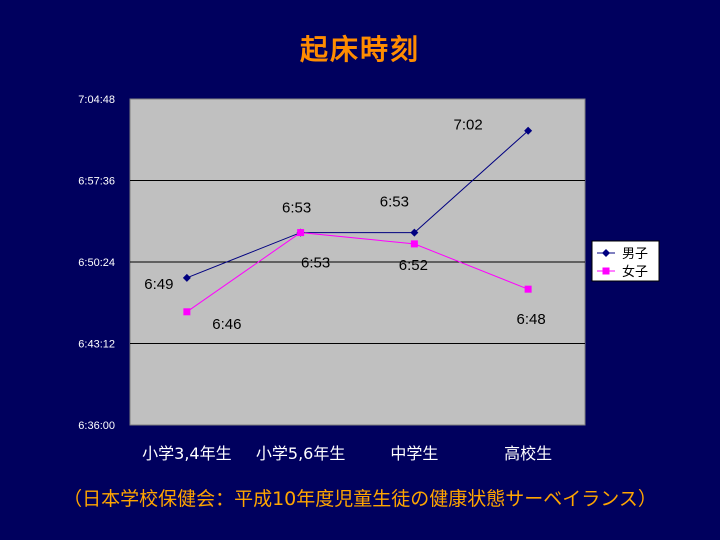 Image resolution: width=720 pixels, height=540 pixels. What do you see at coordinates (359, 49) in the screenshot?
I see `chart-title: 起床時刻` at bounding box center [359, 49].